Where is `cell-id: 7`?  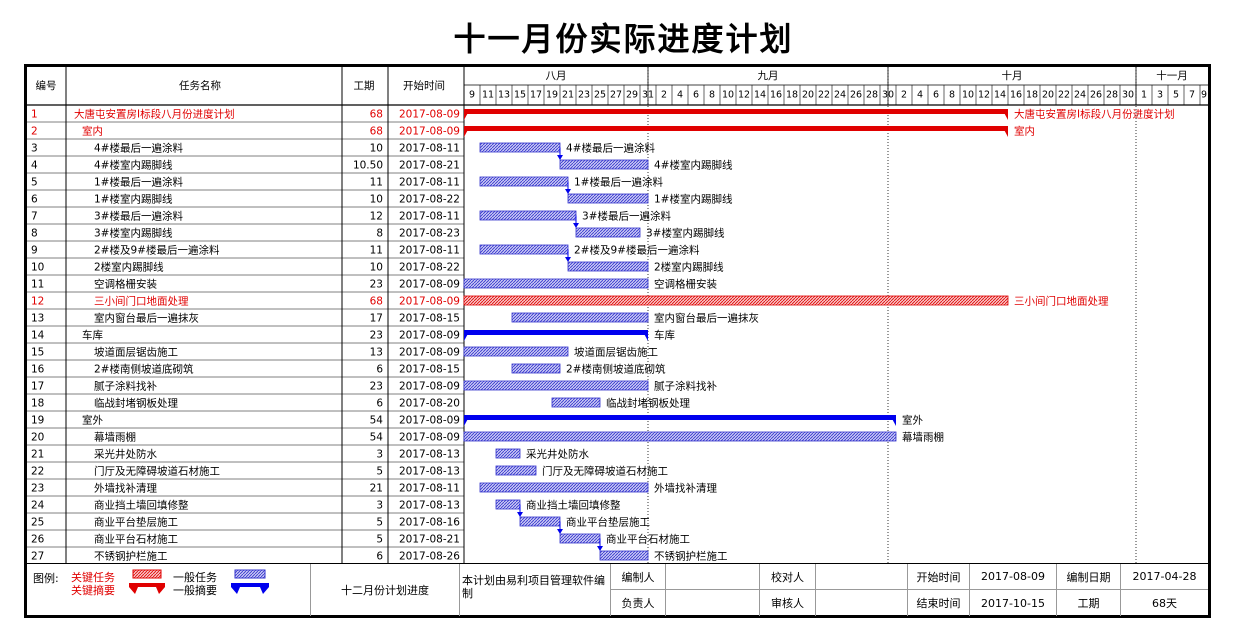
cell-id: 7 is located at coordinates (34, 217).